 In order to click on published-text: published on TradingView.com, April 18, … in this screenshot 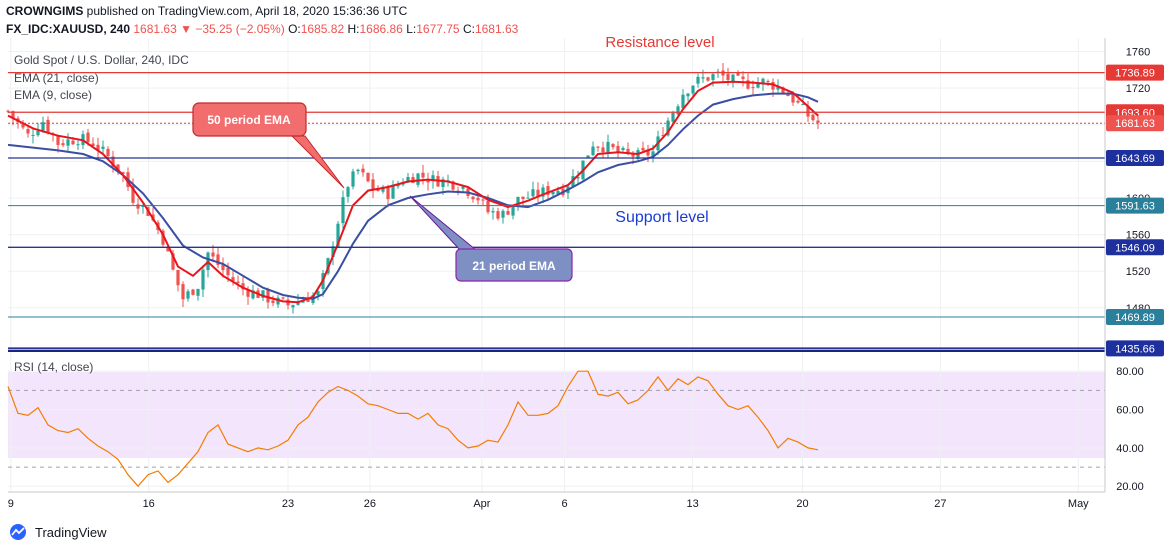, I will do `click(247, 11)`.